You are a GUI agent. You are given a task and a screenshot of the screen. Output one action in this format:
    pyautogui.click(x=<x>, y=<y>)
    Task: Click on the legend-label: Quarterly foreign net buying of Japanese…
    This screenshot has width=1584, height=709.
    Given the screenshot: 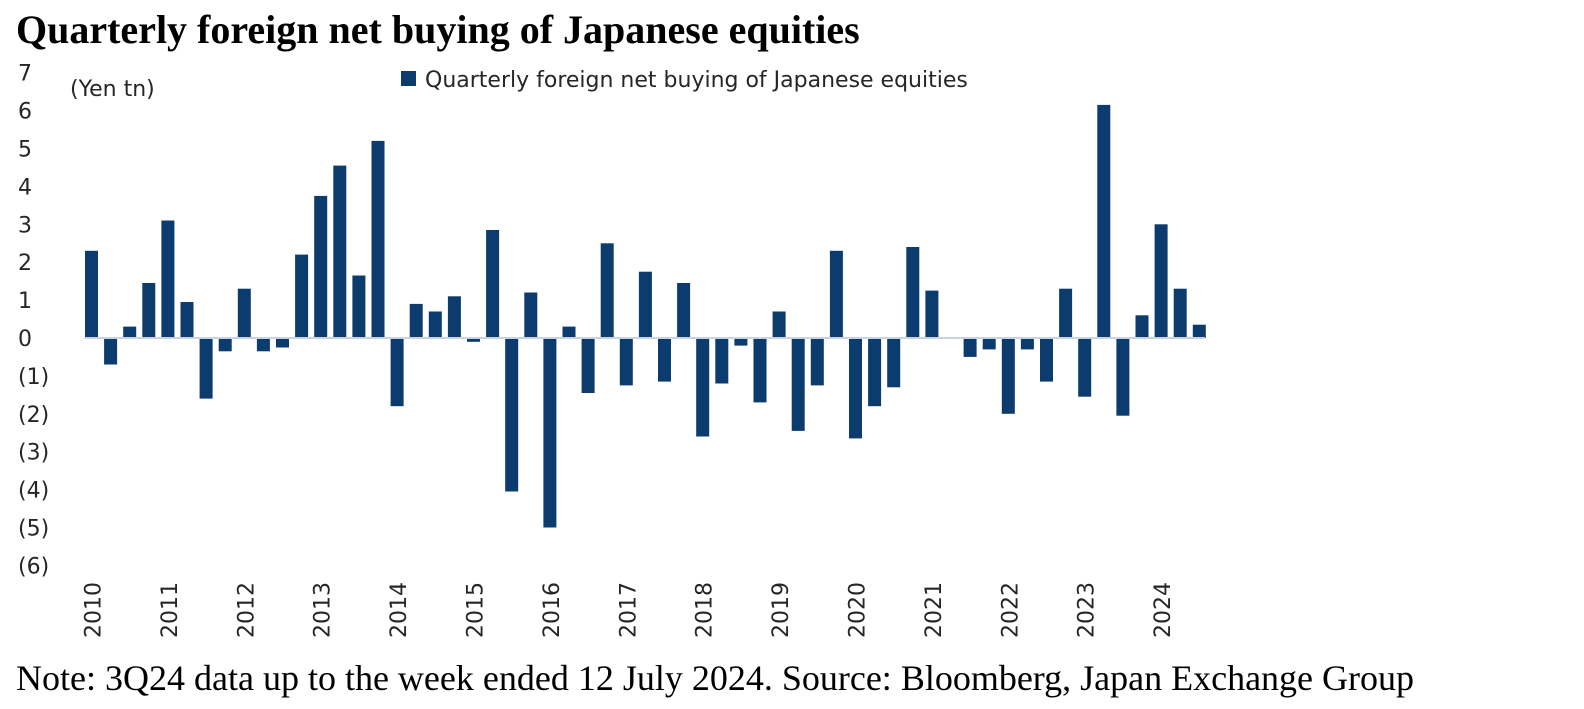 What is the action you would take?
    pyautogui.click(x=696, y=80)
    